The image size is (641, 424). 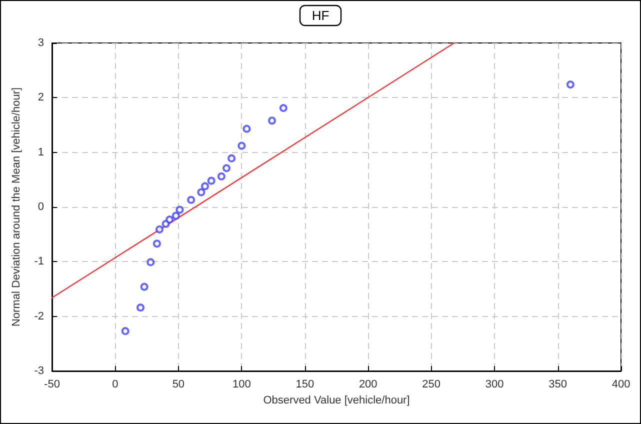 I want to click on chart-title: HF, so click(x=321, y=15).